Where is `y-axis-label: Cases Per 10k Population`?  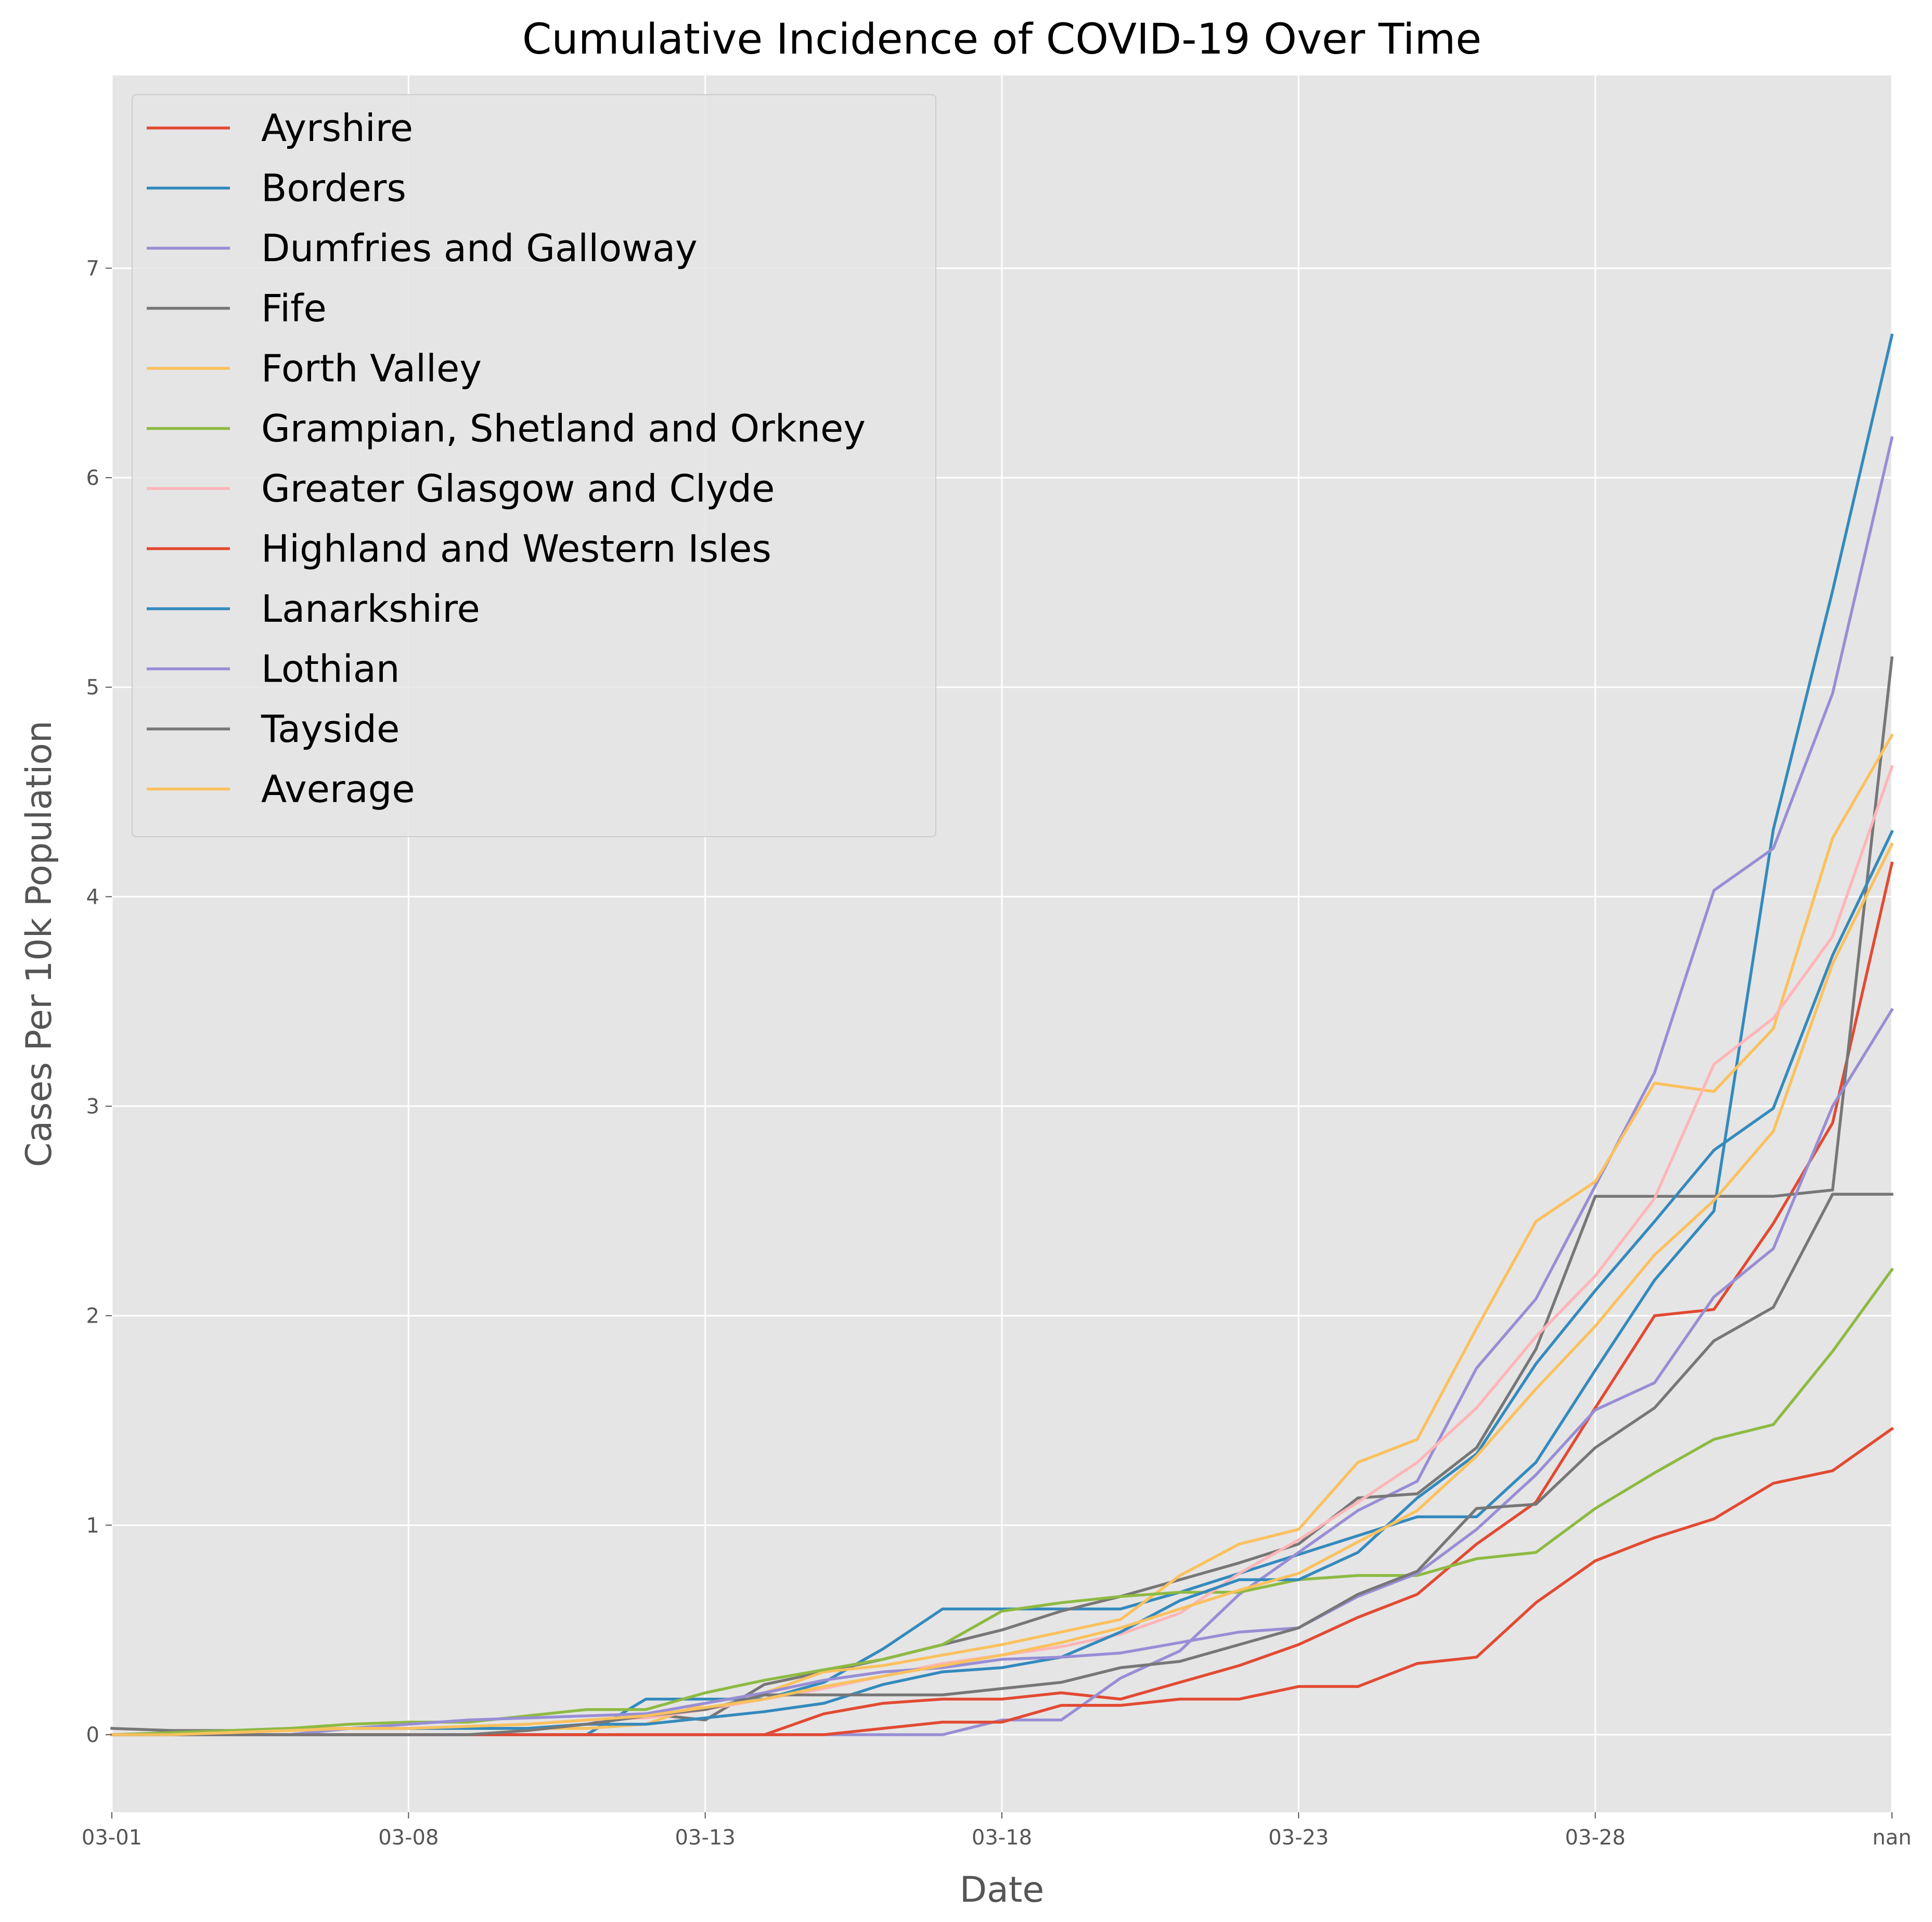
y-axis-label: Cases Per 10k Population is located at coordinates (39, 944).